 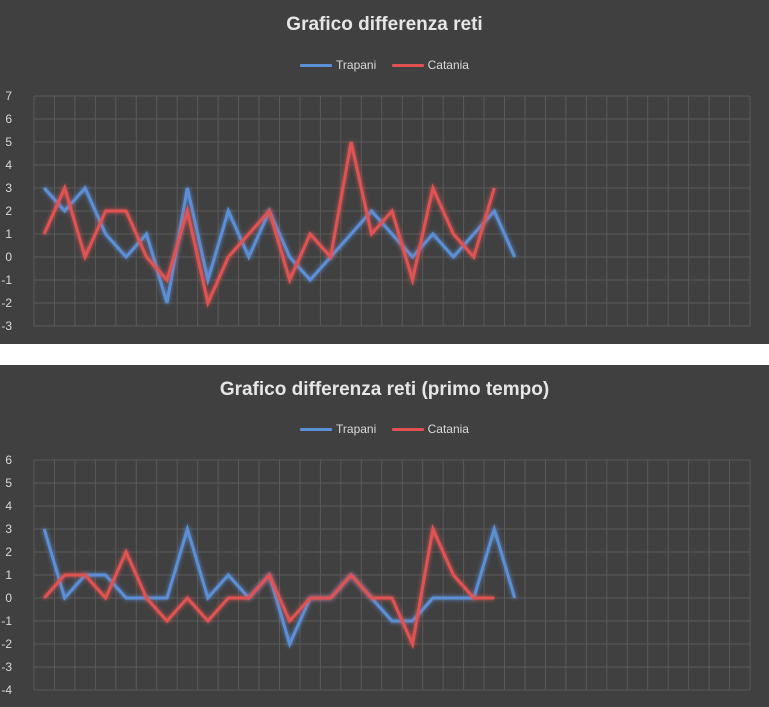 What do you see at coordinates (6, 690) in the screenshot?
I see `y-tick-label: -4` at bounding box center [6, 690].